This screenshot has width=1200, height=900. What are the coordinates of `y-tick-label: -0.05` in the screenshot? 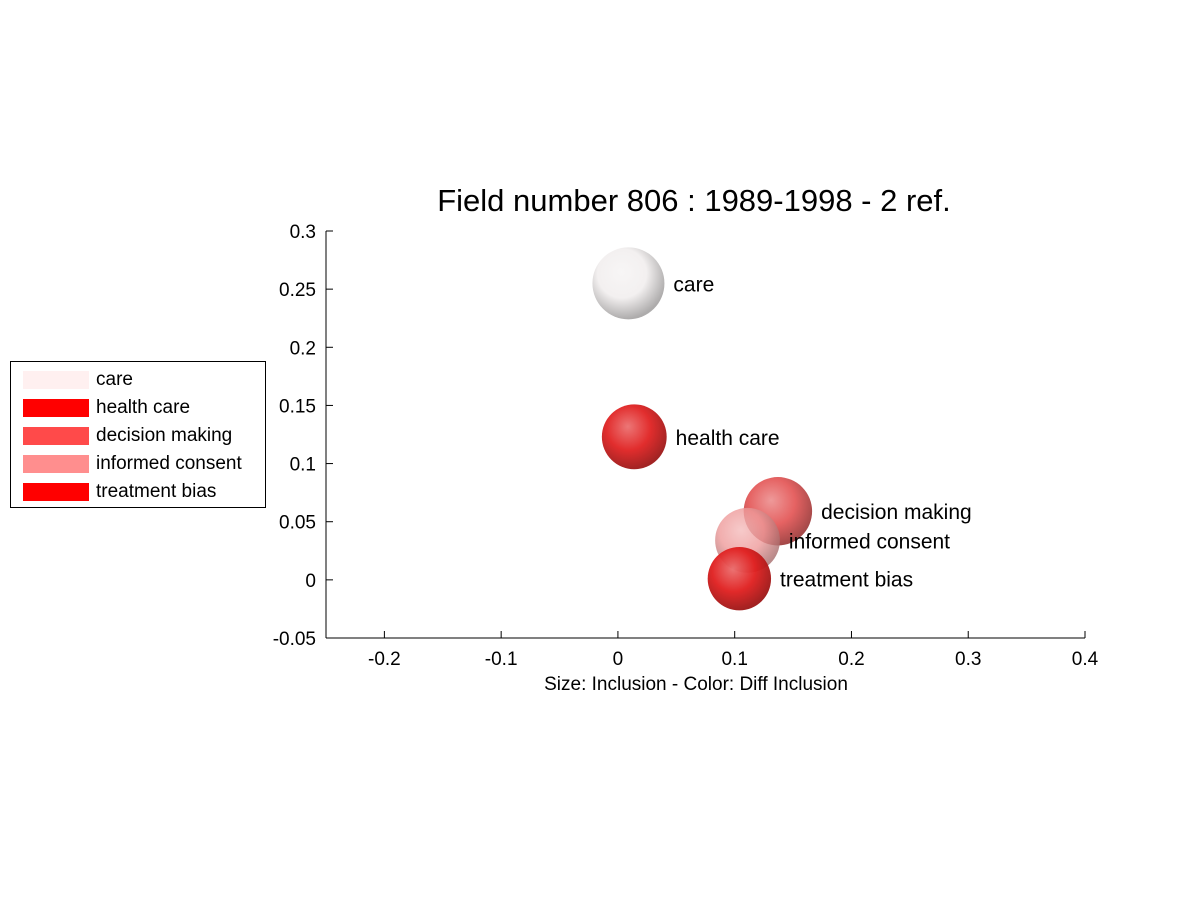 It's located at (294, 639).